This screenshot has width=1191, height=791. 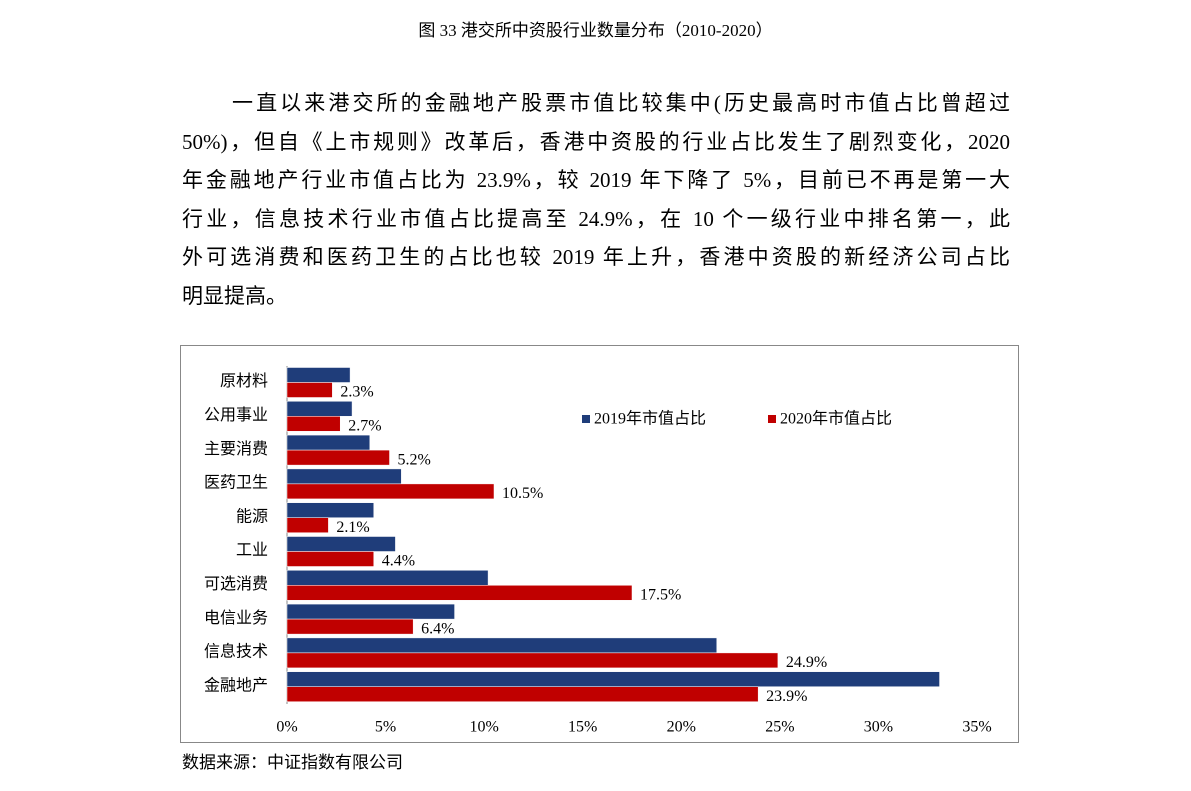 What do you see at coordinates (786, 696) in the screenshot?
I see `value-label: 23.9%` at bounding box center [786, 696].